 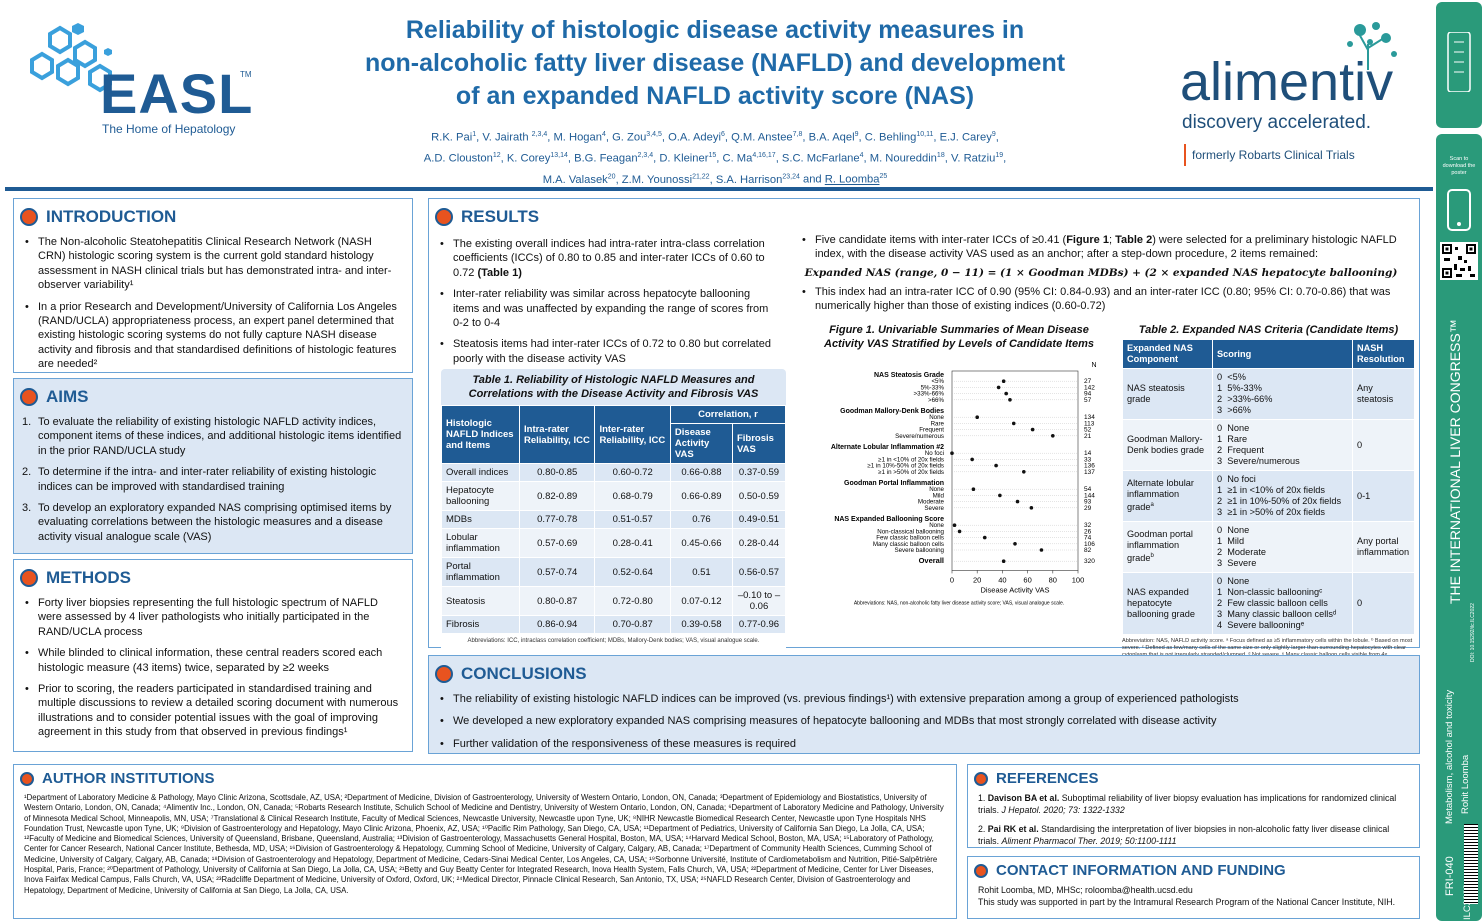 What do you see at coordinates (557, 624) in the screenshot?
I see `table-cell: 0.86-0.94` at bounding box center [557, 624].